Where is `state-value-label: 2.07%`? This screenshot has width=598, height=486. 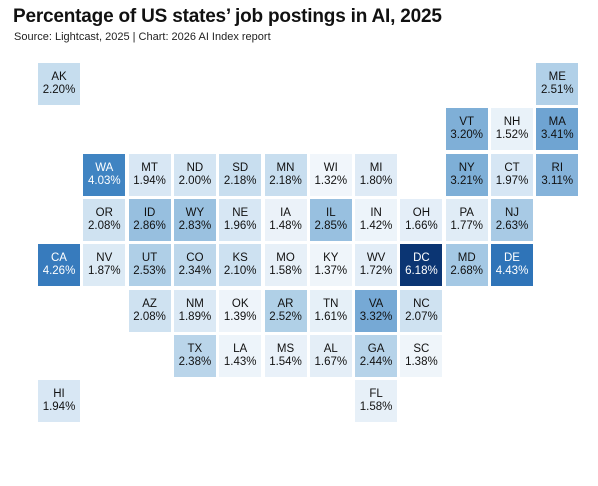
state-value-label: 2.07% is located at coordinates (421, 316).